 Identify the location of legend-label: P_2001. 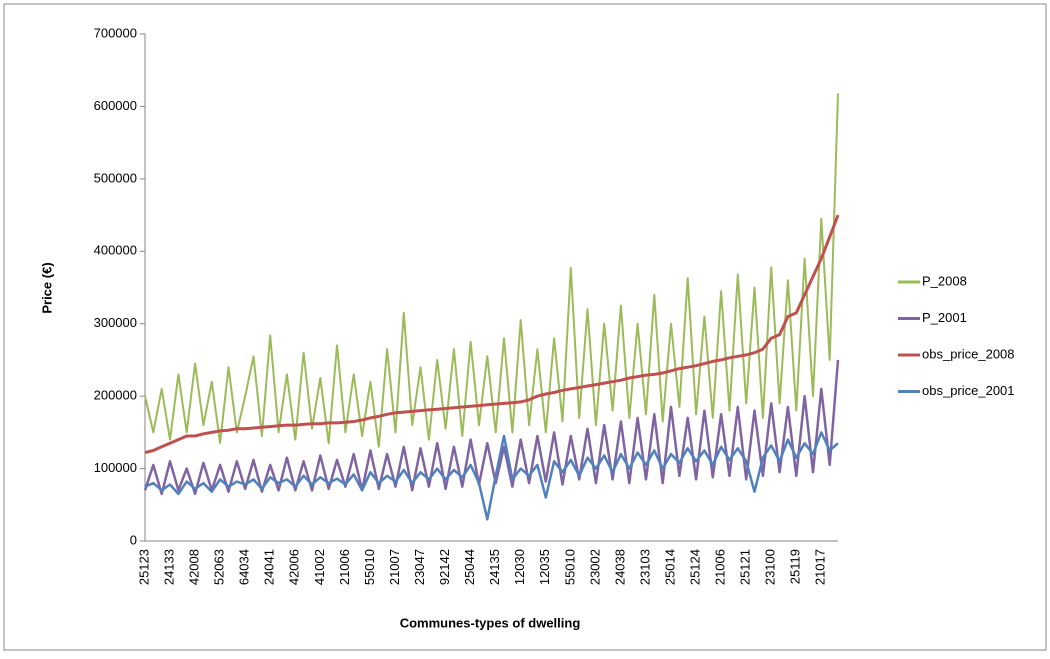
(944, 317).